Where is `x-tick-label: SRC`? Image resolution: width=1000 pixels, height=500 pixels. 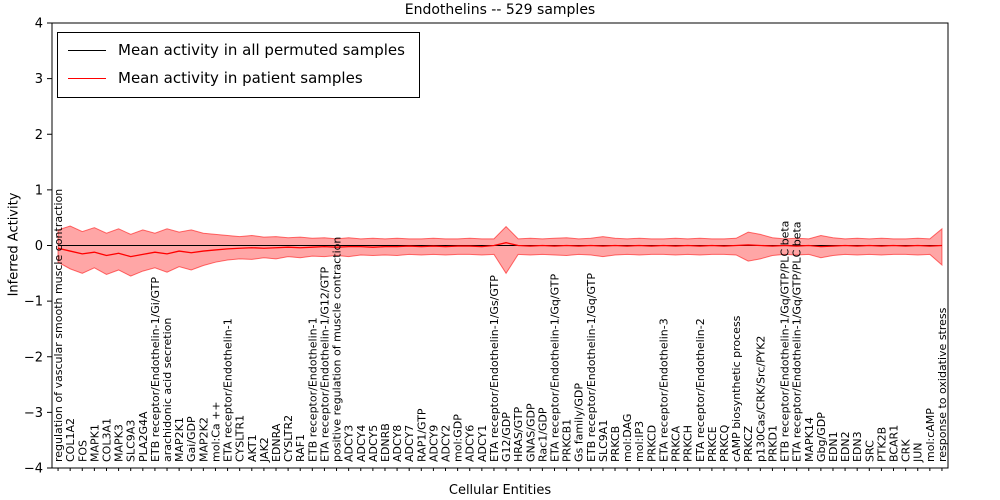 x-tick-label: SRC is located at coordinates (869, 451).